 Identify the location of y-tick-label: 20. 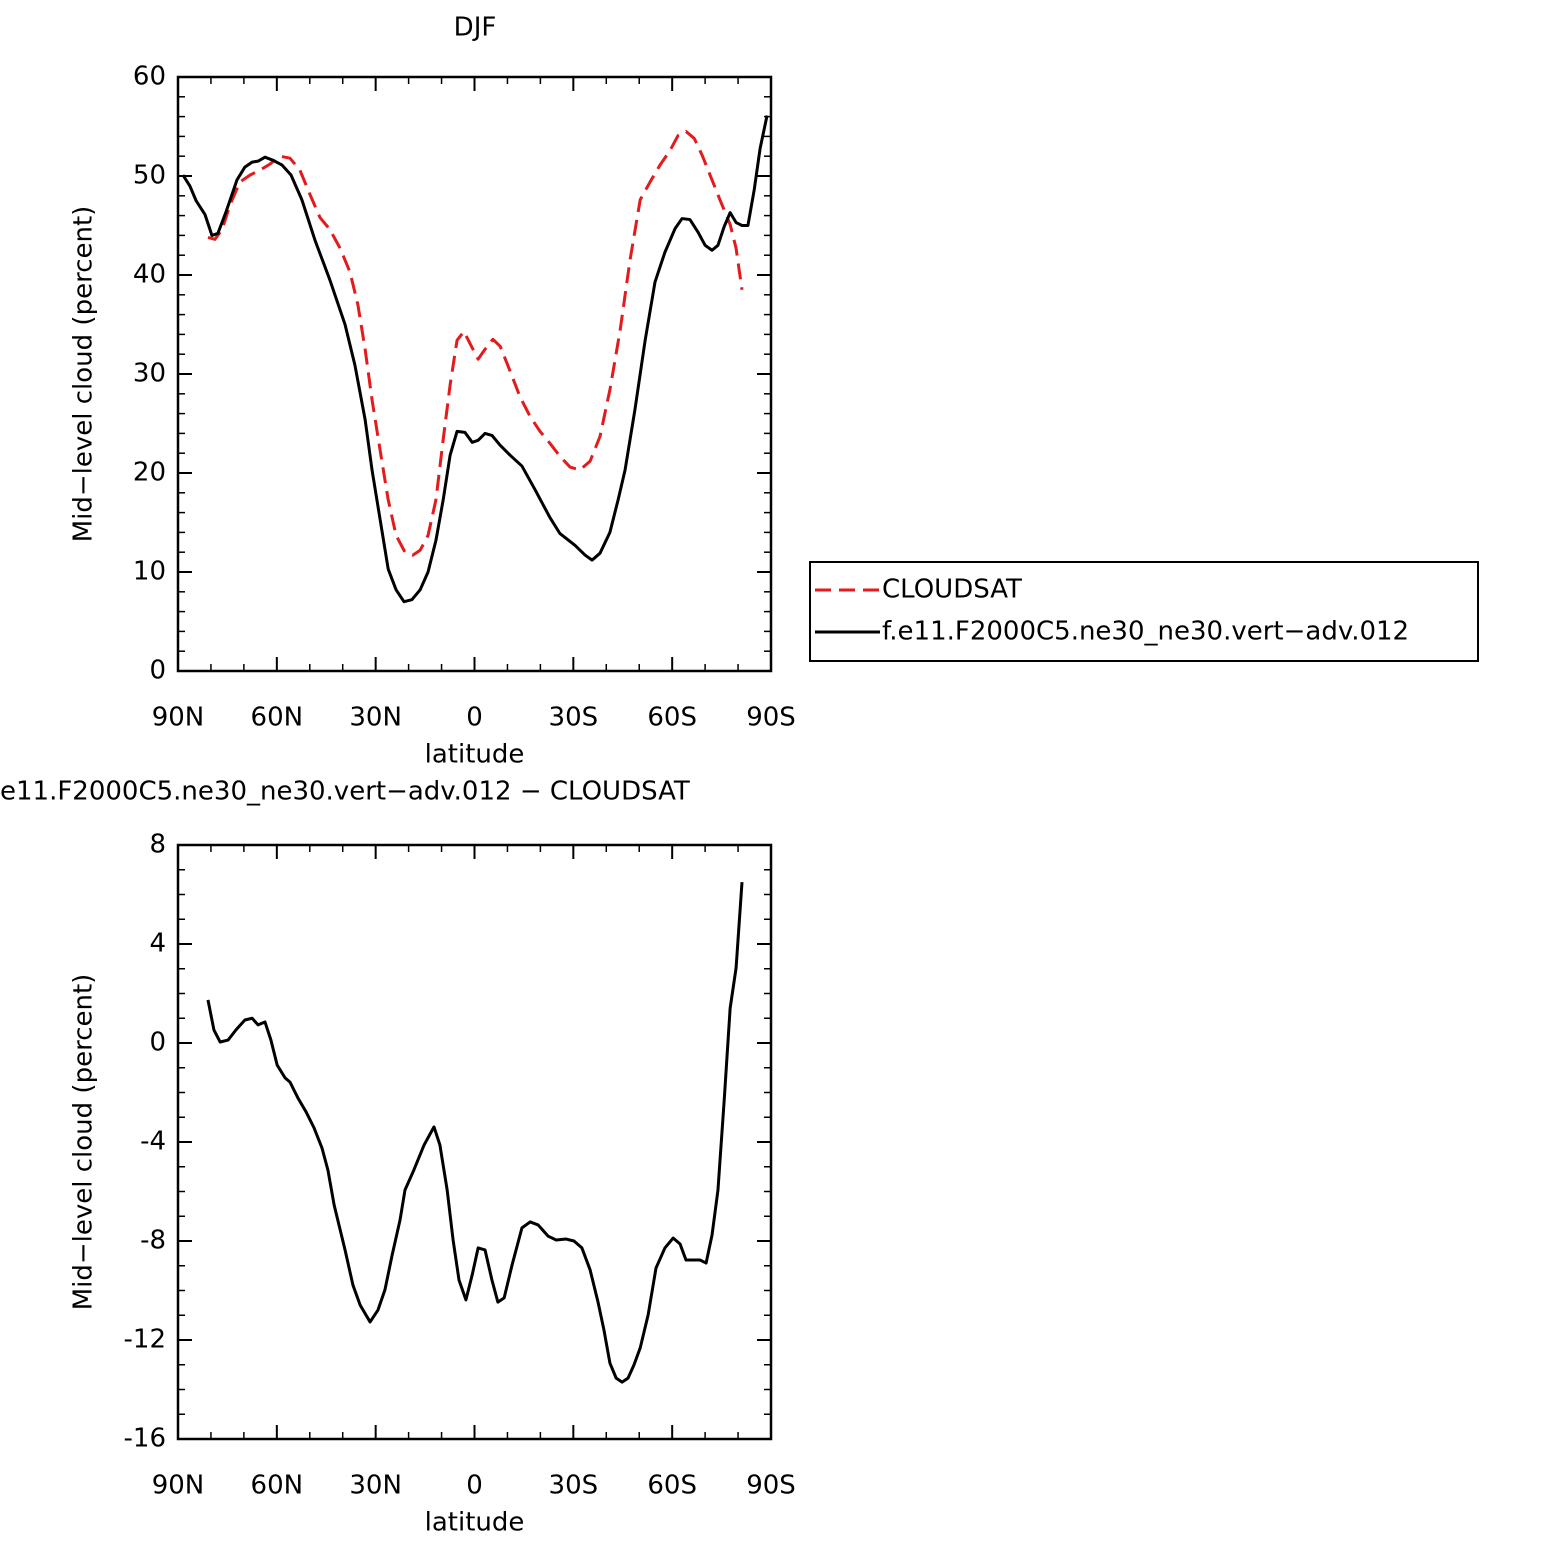
(149, 473).